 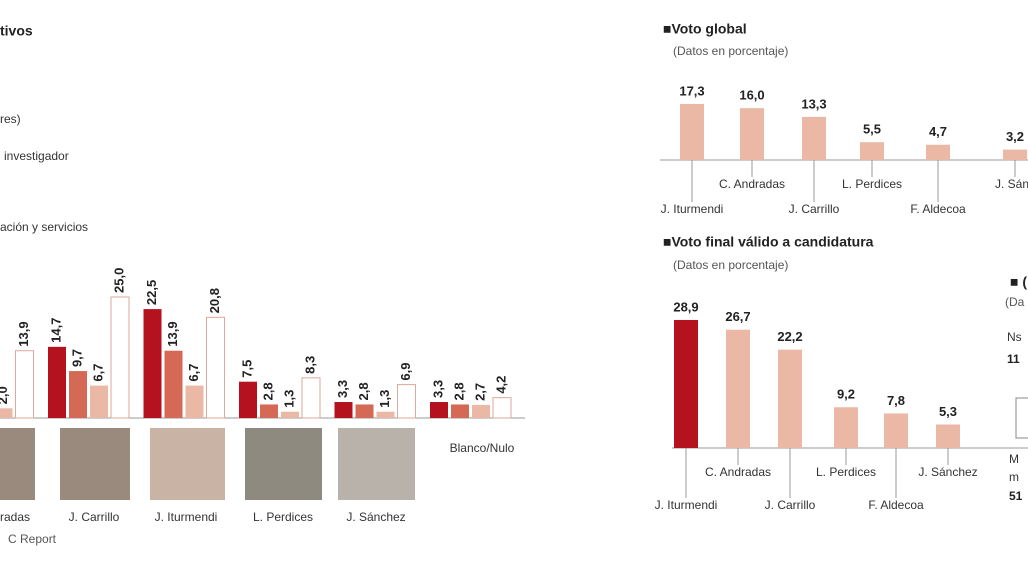 What do you see at coordinates (813, 103) in the screenshot?
I see `value-label: 13,3` at bounding box center [813, 103].